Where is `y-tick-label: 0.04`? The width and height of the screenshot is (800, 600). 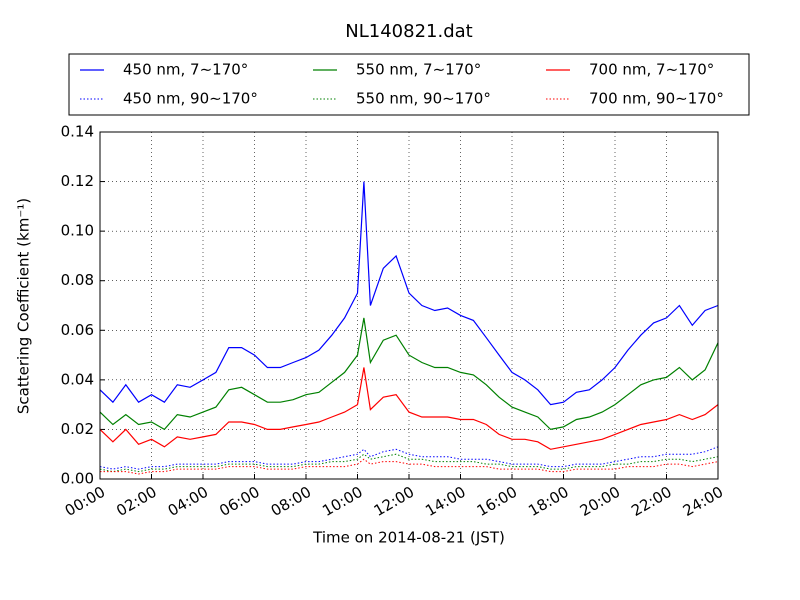
y-tick-label: 0.04 is located at coordinates (77, 379).